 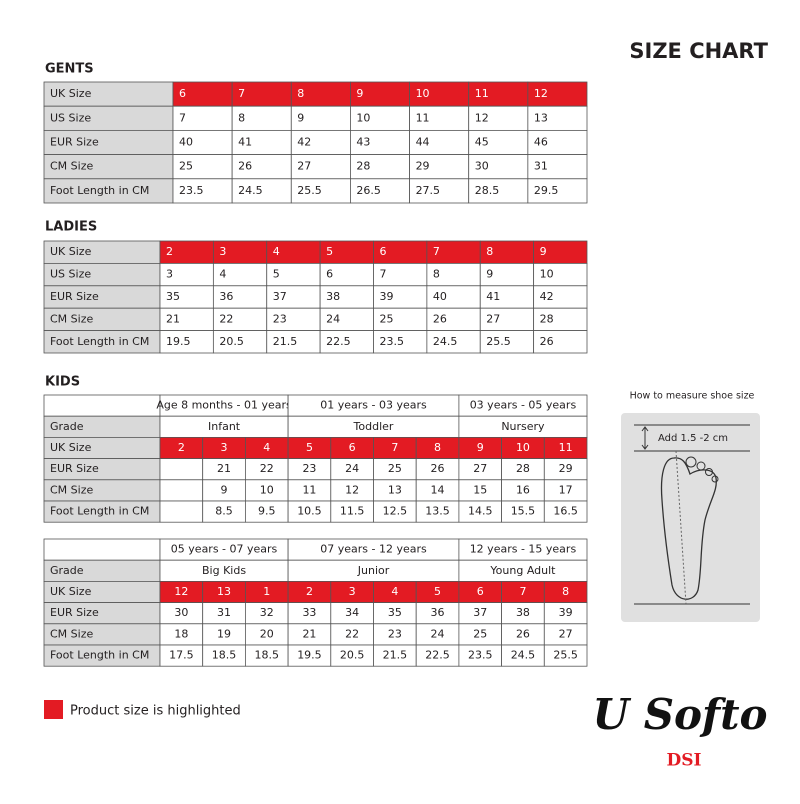 What do you see at coordinates (245, 142) in the screenshot?
I see `cell-text: 41` at bounding box center [245, 142].